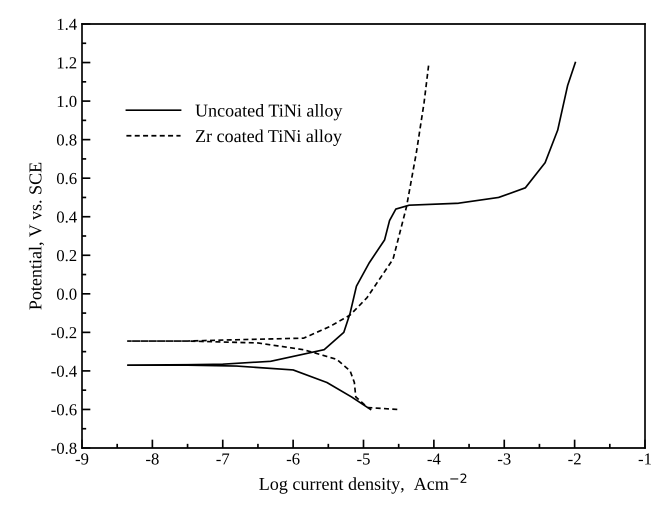  Describe the element at coordinates (269, 138) in the screenshot. I see `legend-label: Zr coated TiNi alloy` at that location.